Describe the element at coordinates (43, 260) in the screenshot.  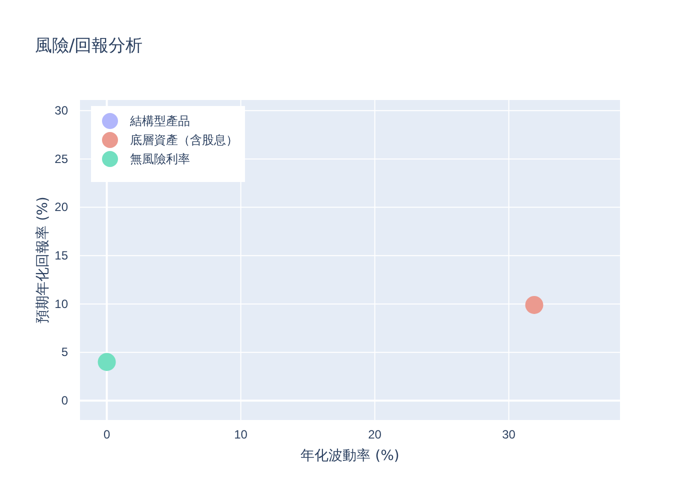
I see `y-axis-title: 預期年化回報率 (%)` at that location.